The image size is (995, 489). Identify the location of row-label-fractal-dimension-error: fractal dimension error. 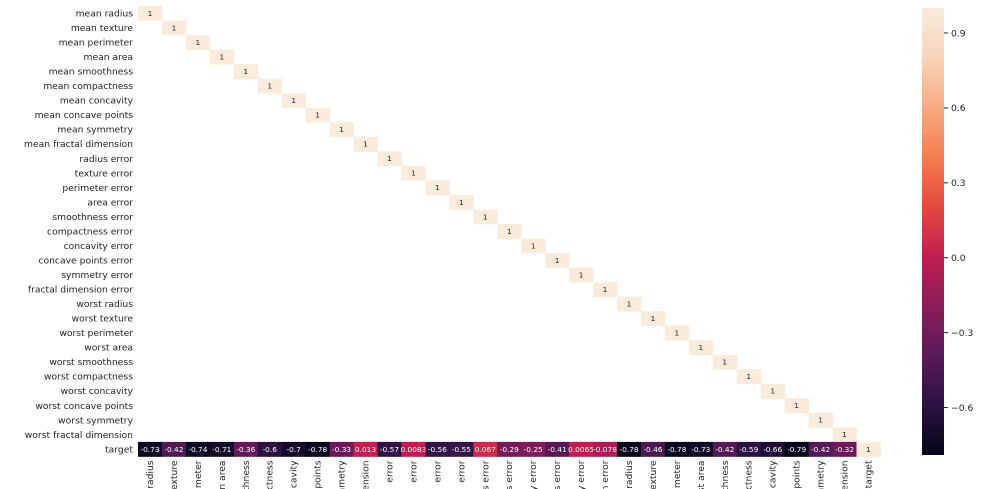
(80, 290).